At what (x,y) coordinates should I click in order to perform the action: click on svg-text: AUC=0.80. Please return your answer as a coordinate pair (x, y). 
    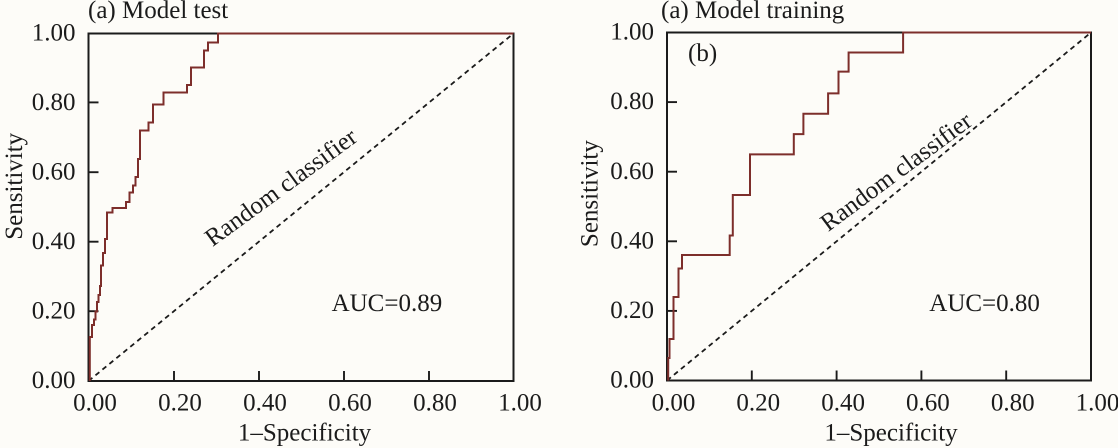
    Looking at the image, I should click on (984, 303).